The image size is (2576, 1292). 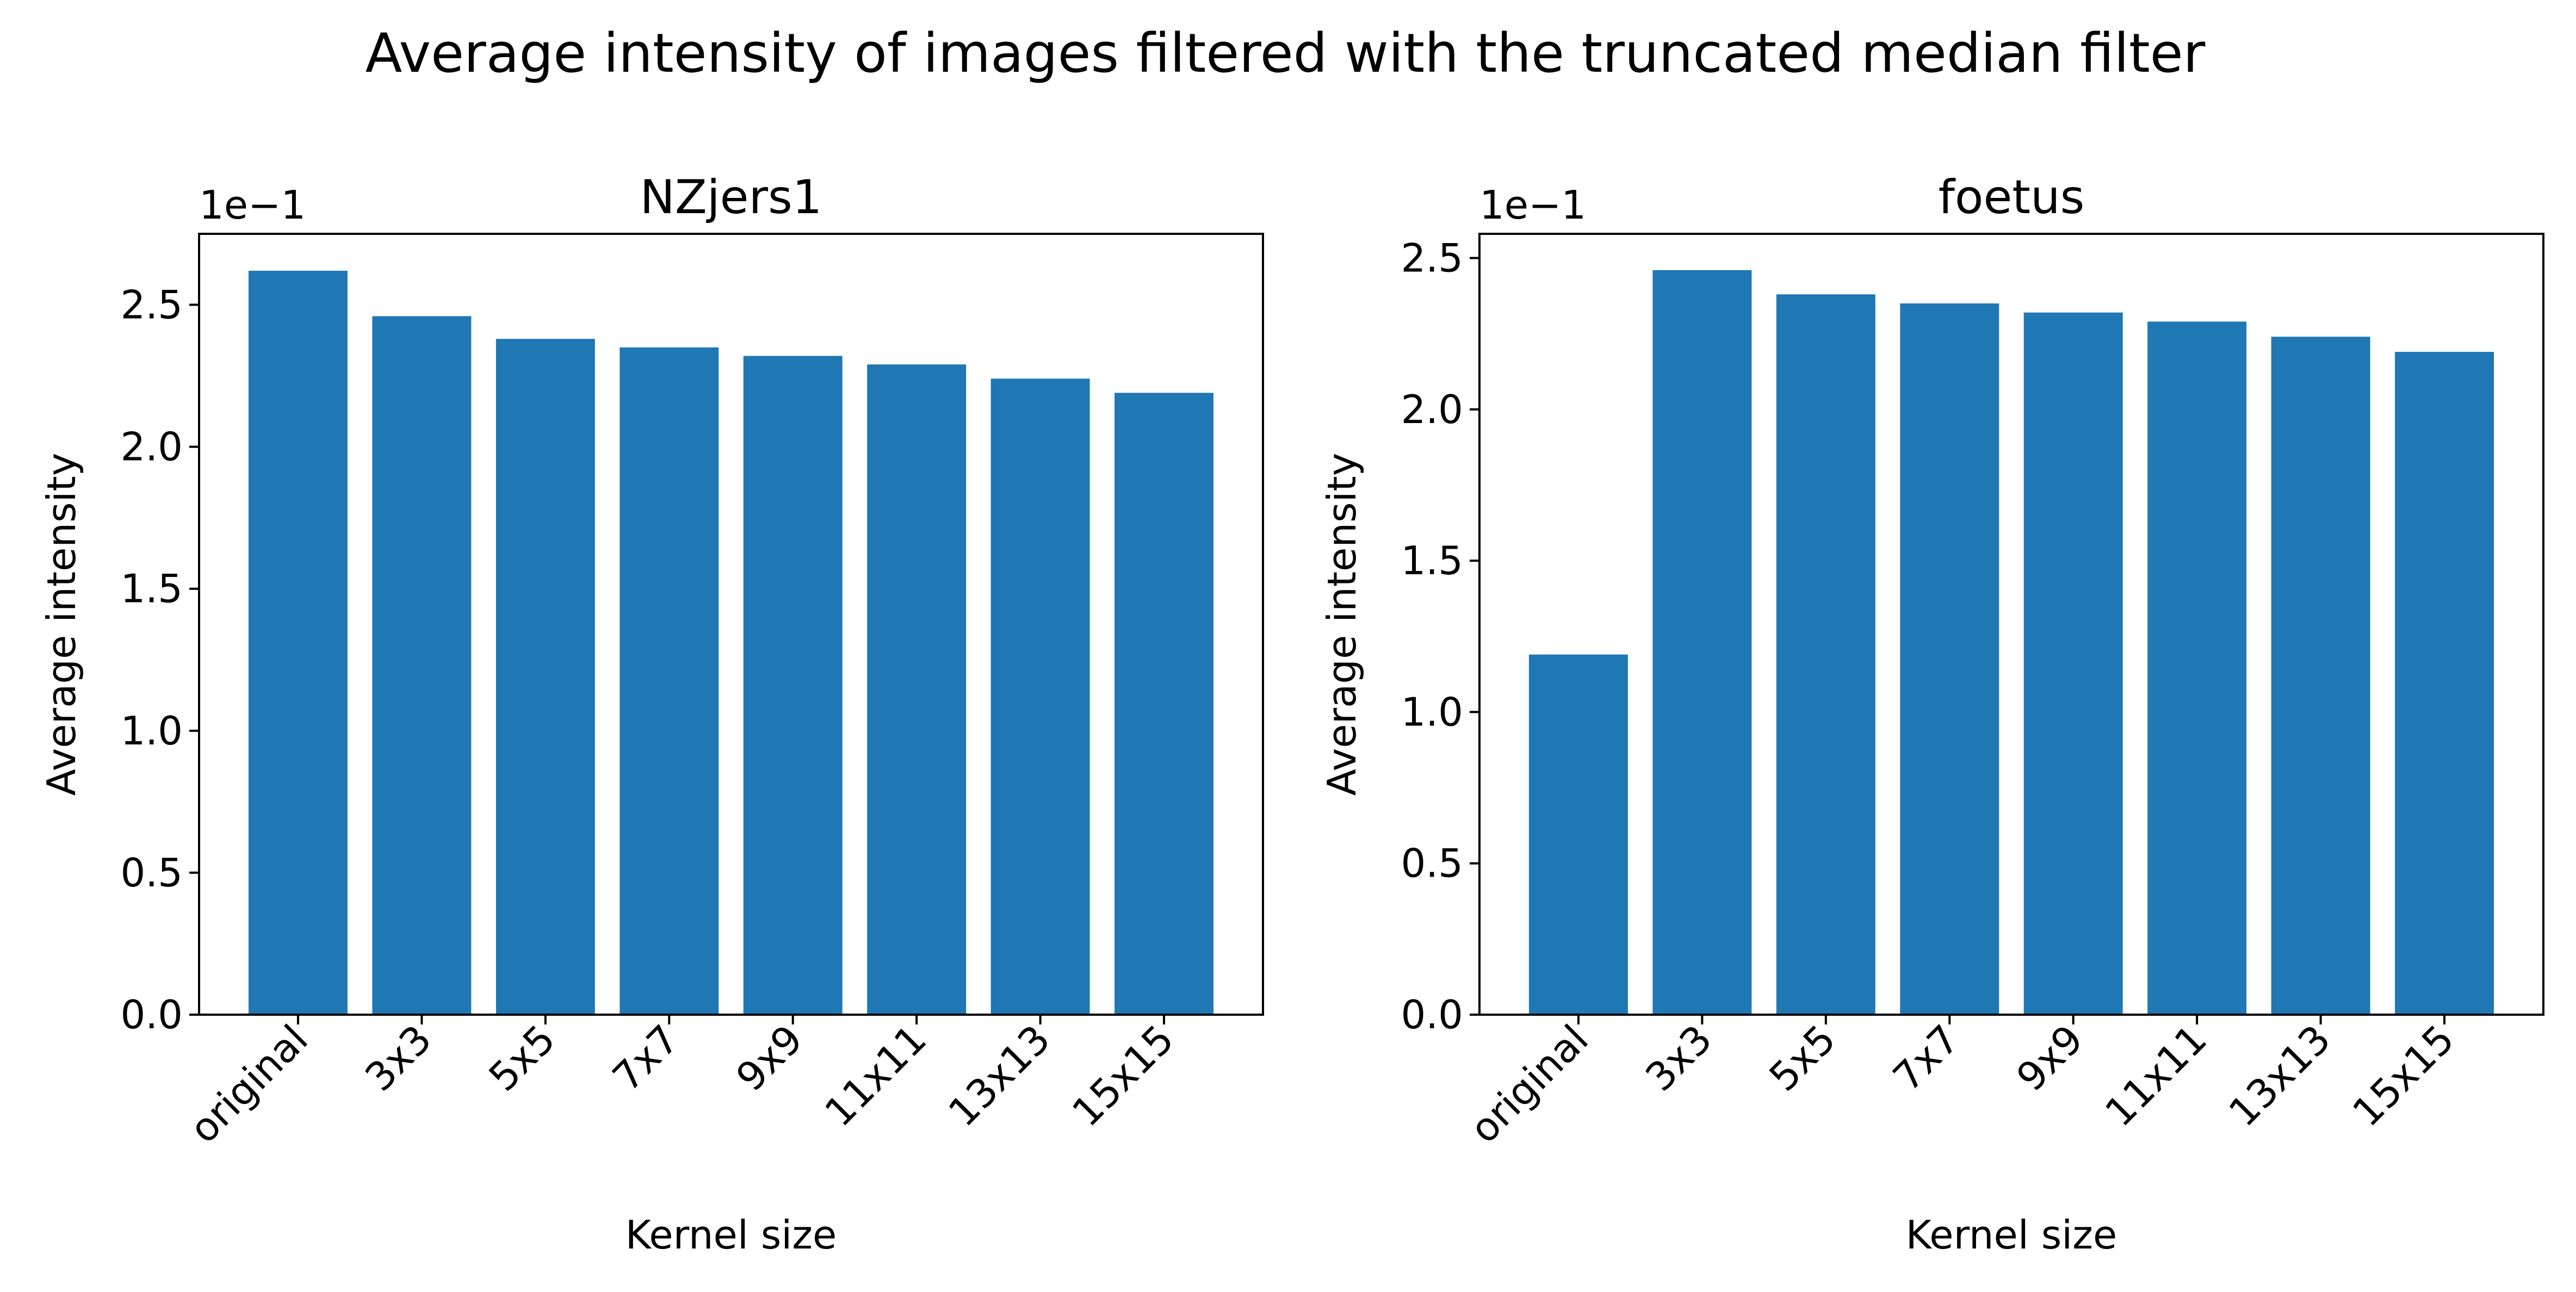 What do you see at coordinates (2012, 197) in the screenshot?
I see `panel-title: foetus` at bounding box center [2012, 197].